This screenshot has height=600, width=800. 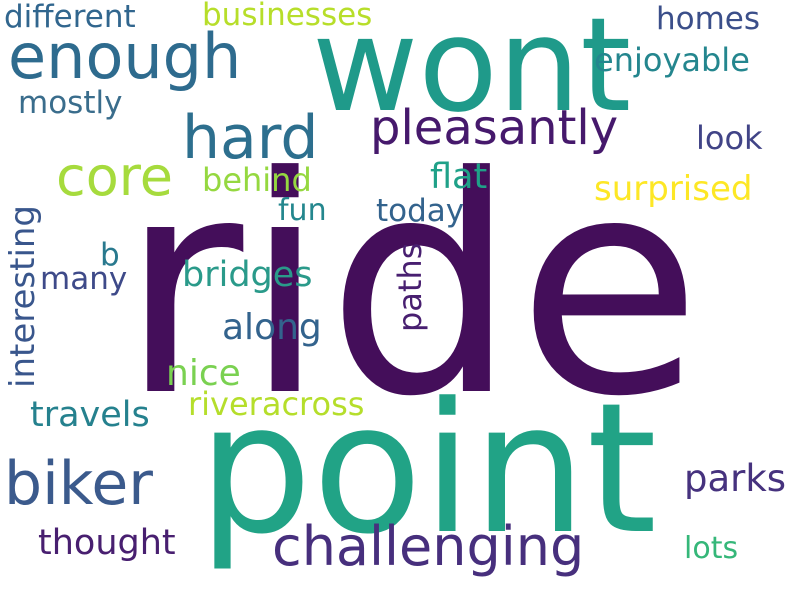 What do you see at coordinates (708, 19) in the screenshot?
I see `word-homes: homes` at bounding box center [708, 19].